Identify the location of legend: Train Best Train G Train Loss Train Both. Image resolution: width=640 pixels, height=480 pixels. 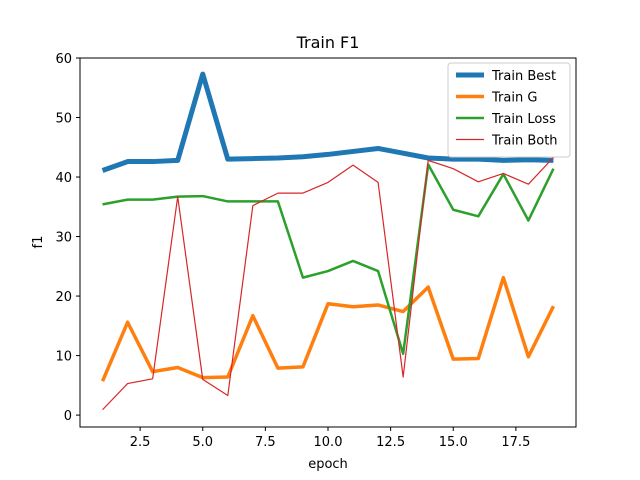
(509, 110).